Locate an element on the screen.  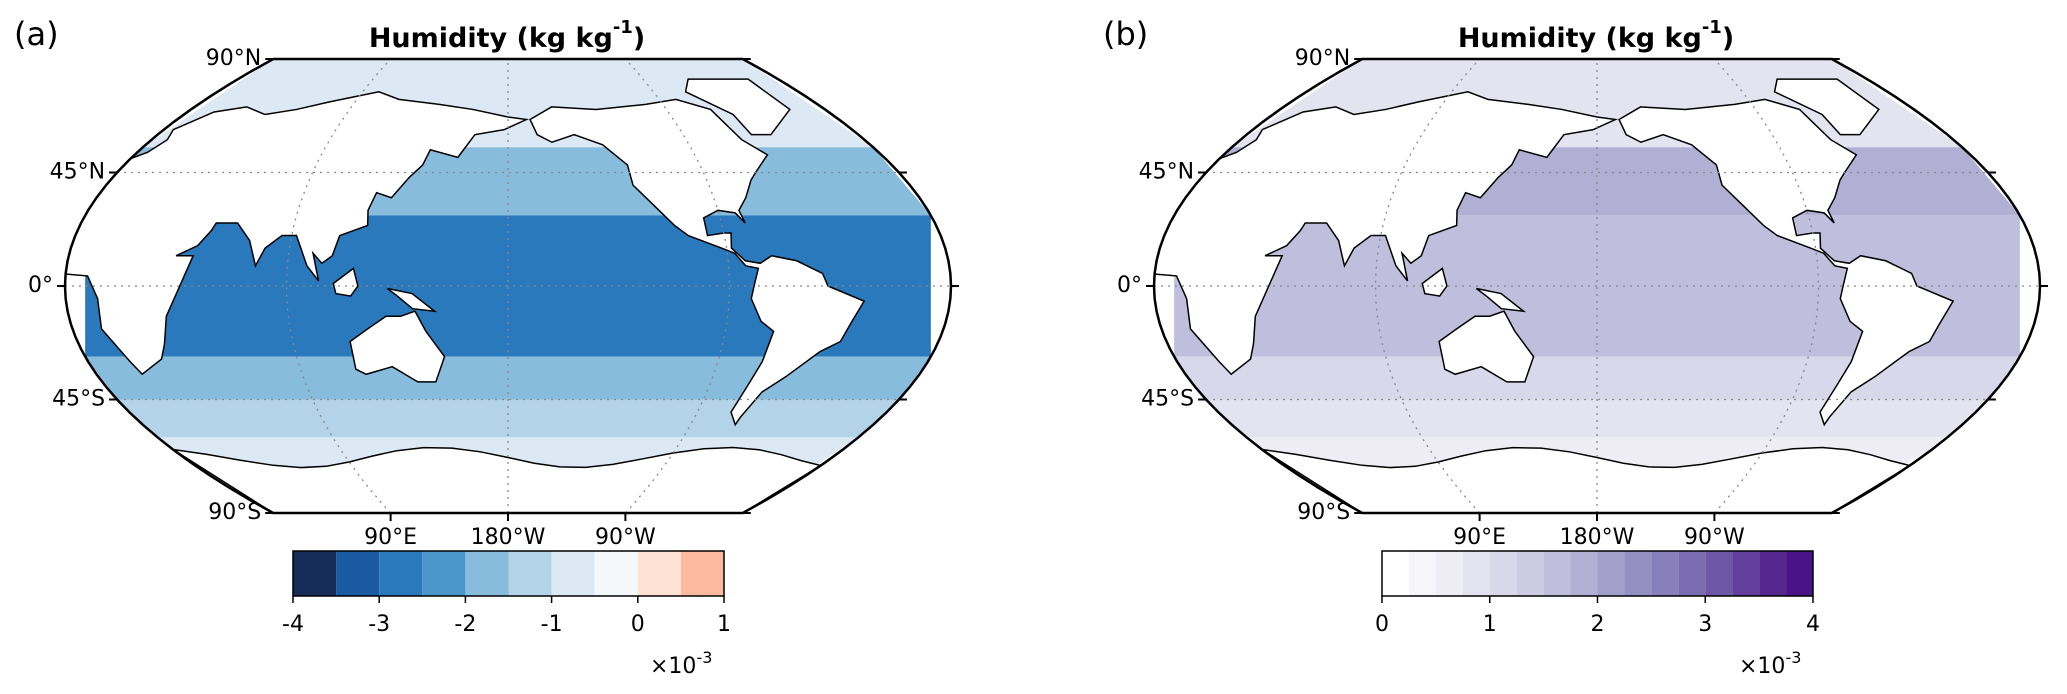
colorbar-tick-label: -2 is located at coordinates (465, 624).